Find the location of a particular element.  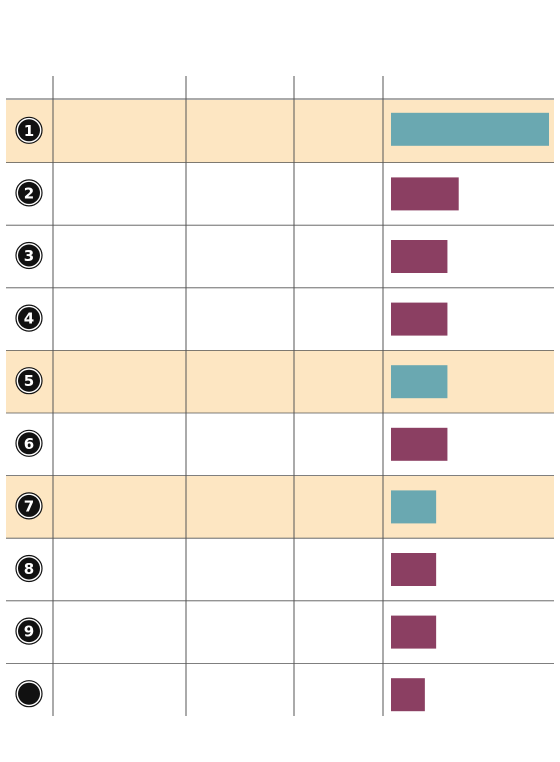

rank-badges: 1 2 3 4 5 6 7 8 9 is located at coordinates (29, 412).